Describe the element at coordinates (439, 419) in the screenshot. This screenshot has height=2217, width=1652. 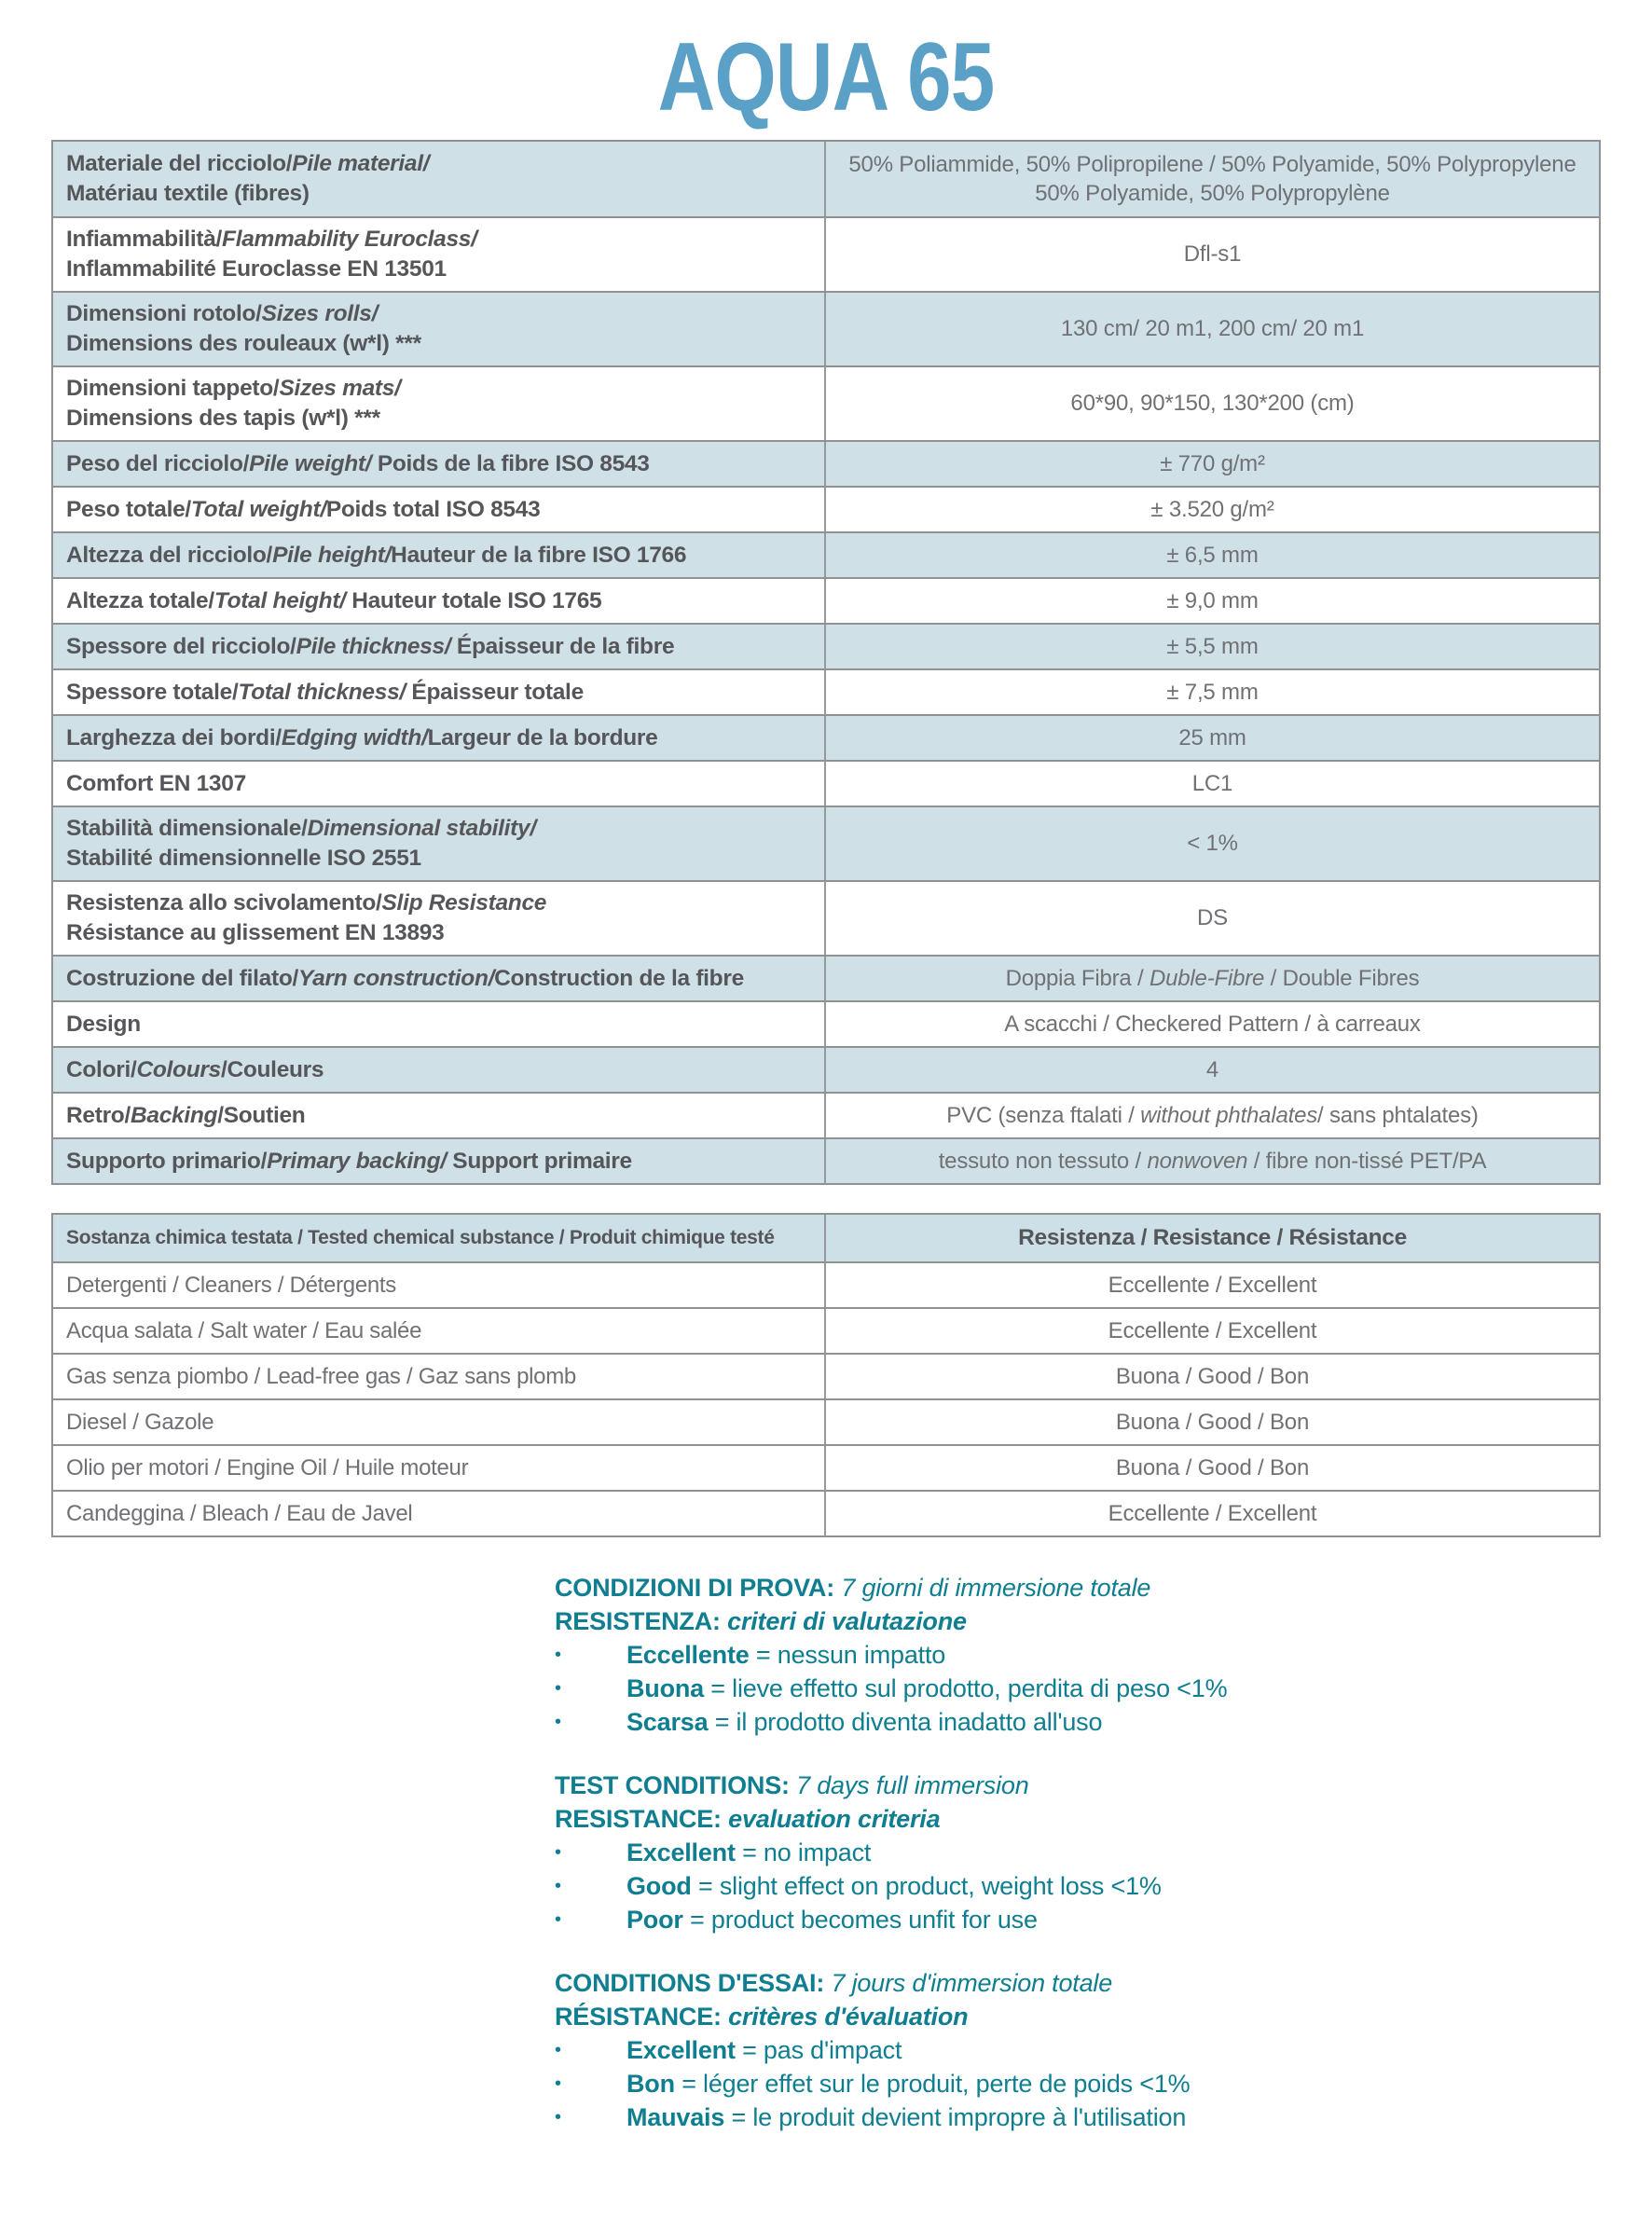
I see `text-line: Dimensions des tapis (w*l) ***` at that location.